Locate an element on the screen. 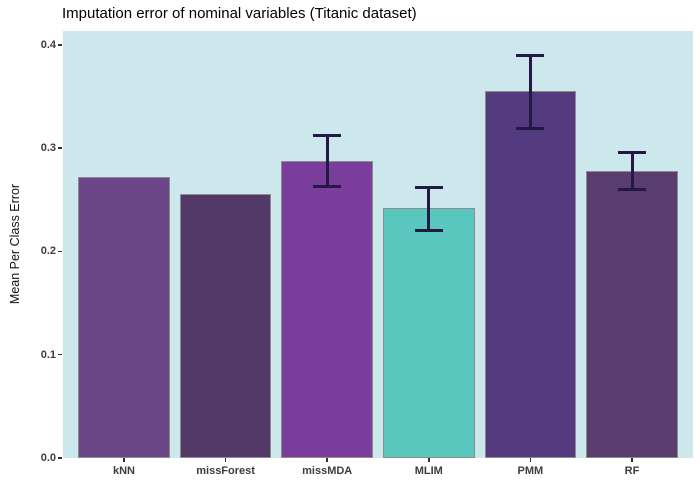 The image size is (700, 500). y-tick-label-0-1: 0.1 is located at coordinates (48, 354).